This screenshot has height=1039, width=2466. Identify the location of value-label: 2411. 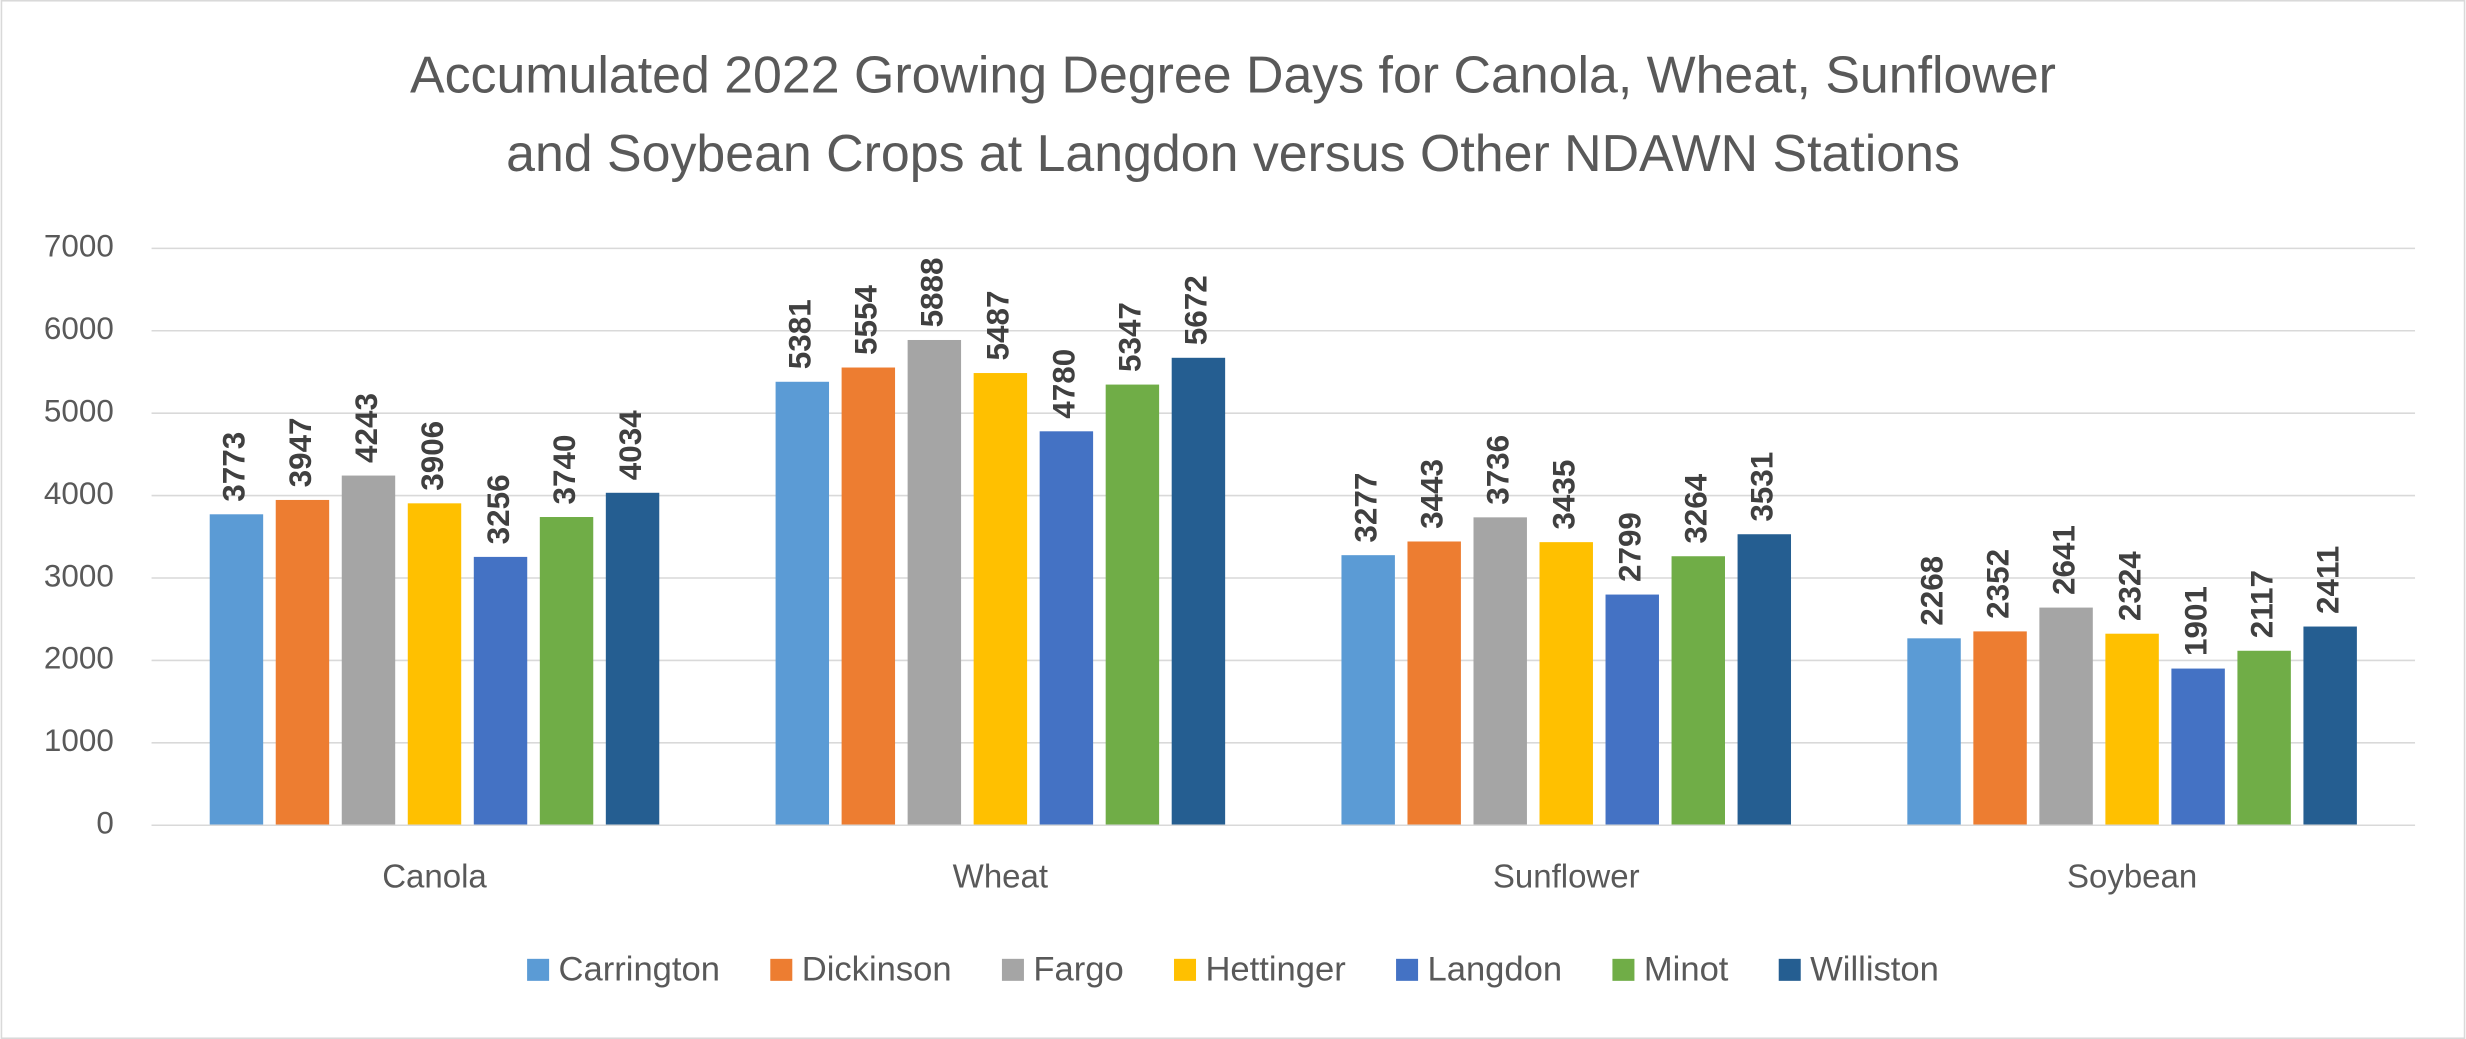
(2327, 580).